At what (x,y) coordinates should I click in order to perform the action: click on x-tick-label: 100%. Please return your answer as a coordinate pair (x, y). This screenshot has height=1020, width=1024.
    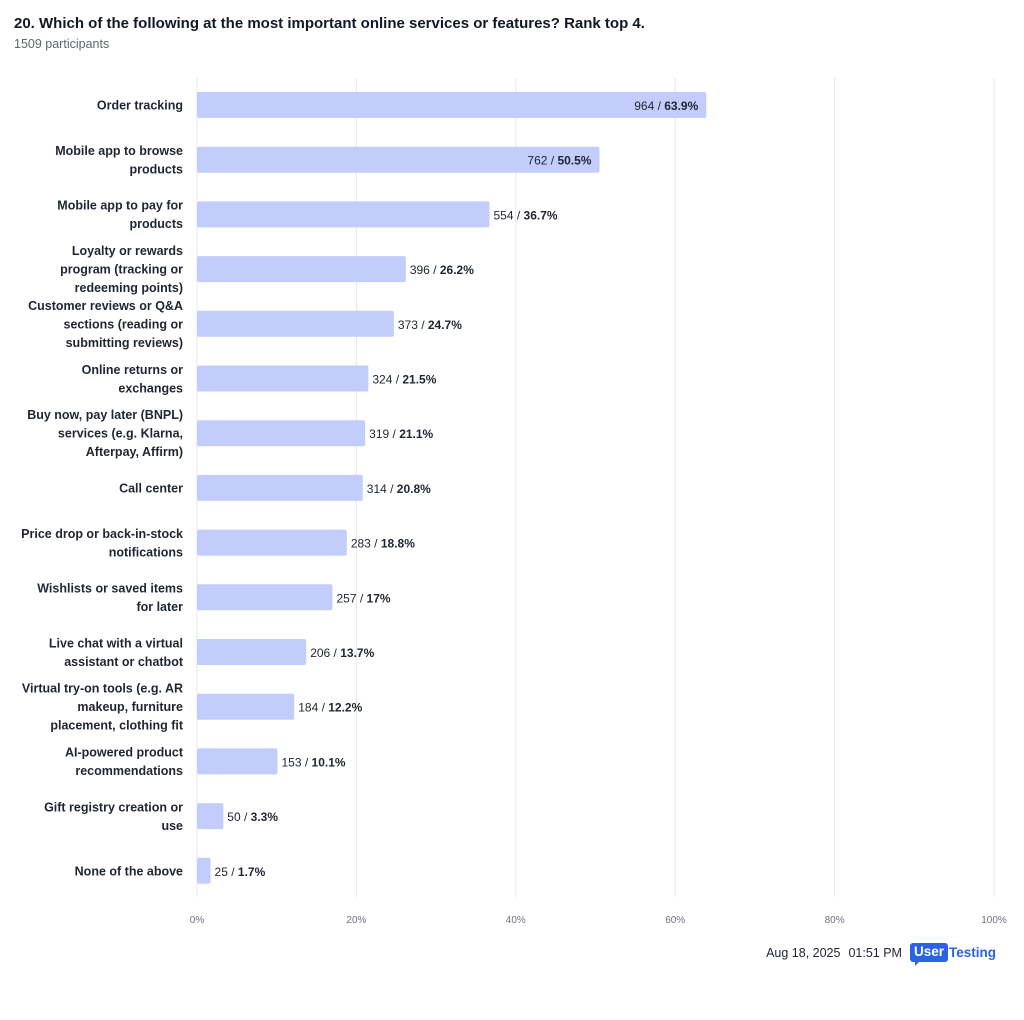
    Looking at the image, I should click on (994, 920).